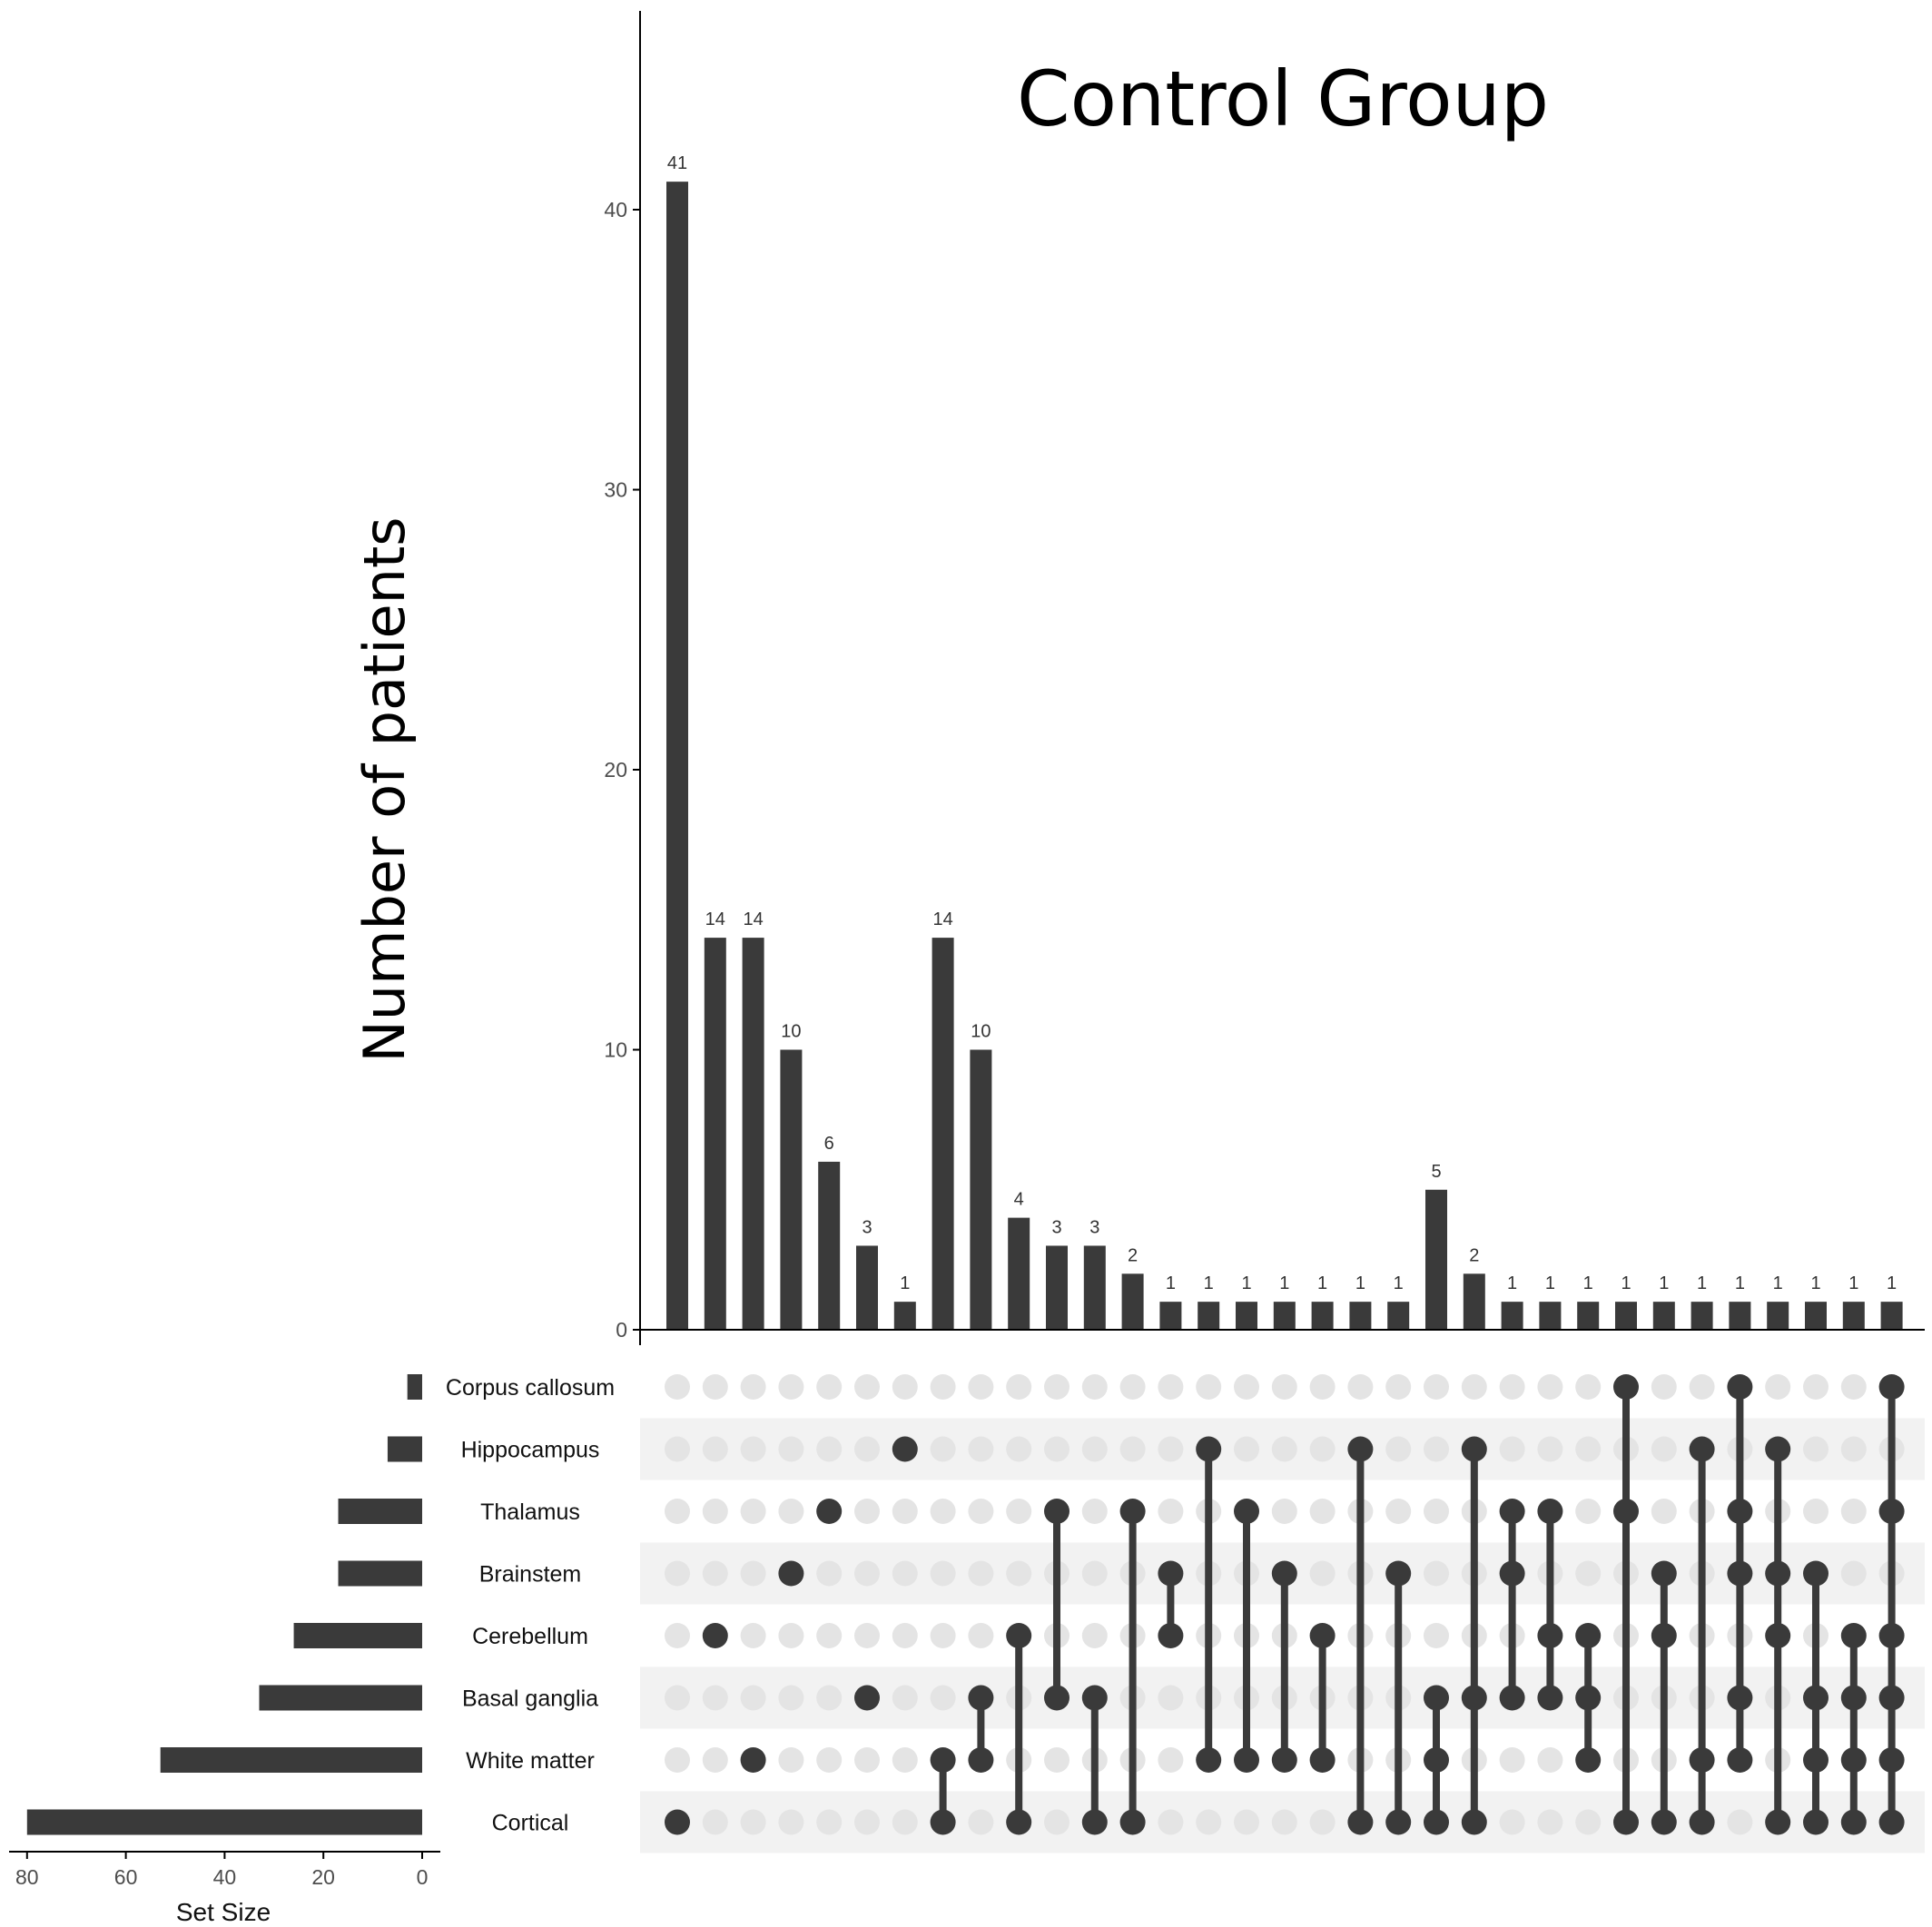 The width and height of the screenshot is (1932, 1927). I want to click on intersection-count-label: 14, so click(715, 919).